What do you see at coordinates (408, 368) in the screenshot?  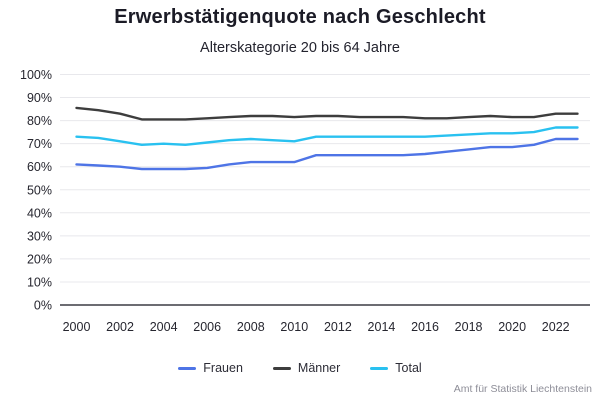 I see `legend-label: Total` at bounding box center [408, 368].